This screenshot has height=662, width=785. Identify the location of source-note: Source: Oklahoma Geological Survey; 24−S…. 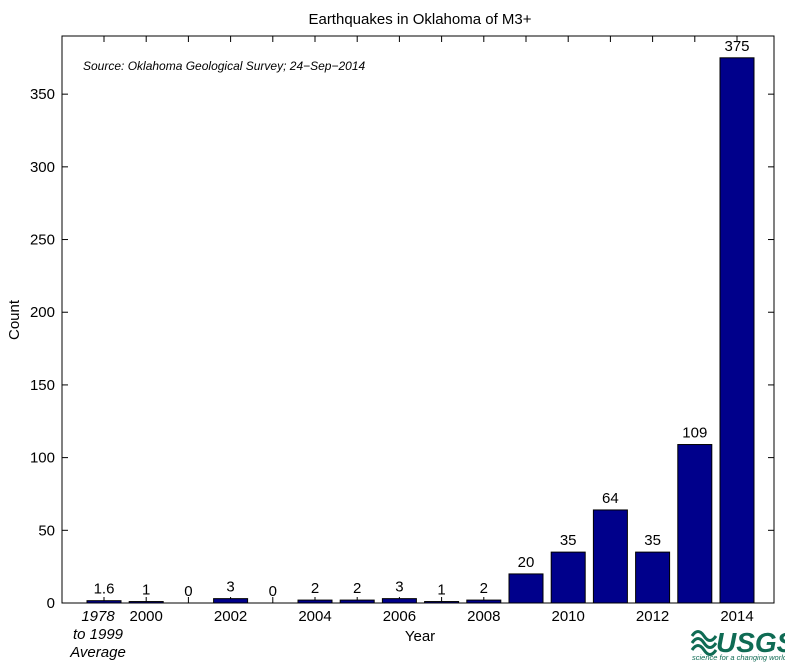
(224, 66).